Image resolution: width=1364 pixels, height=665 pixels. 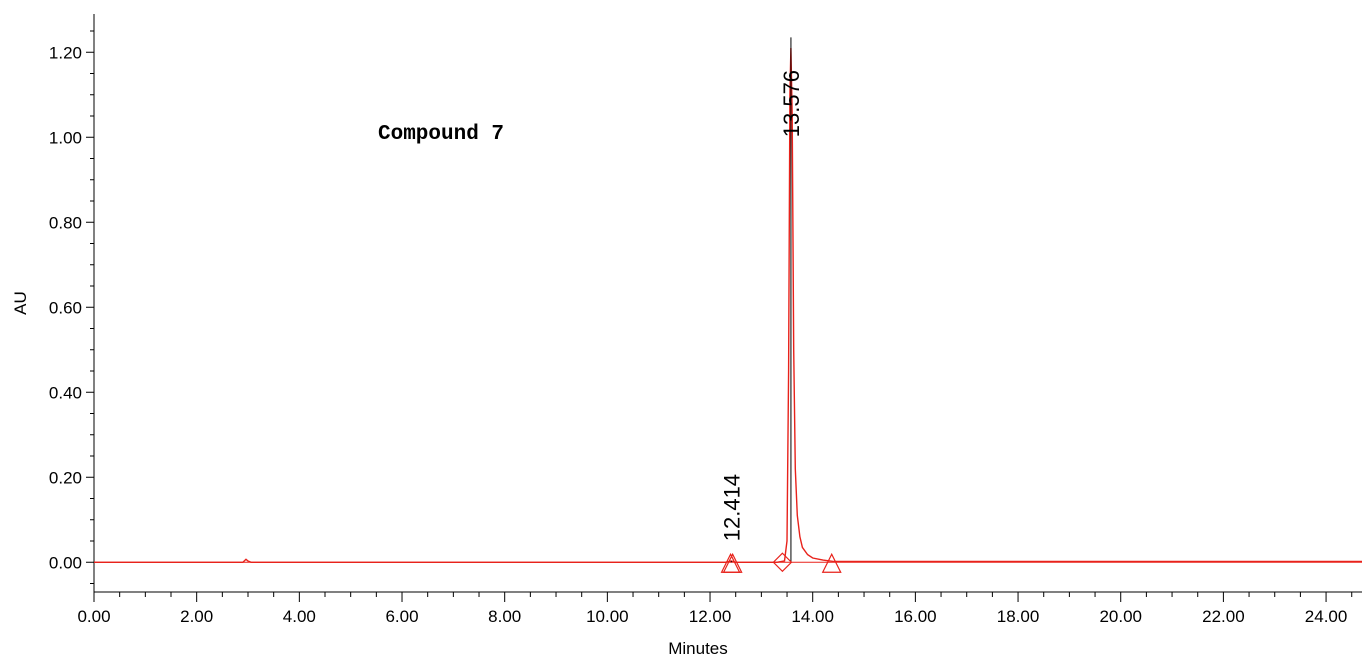 What do you see at coordinates (731, 507) in the screenshot?
I see `peak-label: 12.414` at bounding box center [731, 507].